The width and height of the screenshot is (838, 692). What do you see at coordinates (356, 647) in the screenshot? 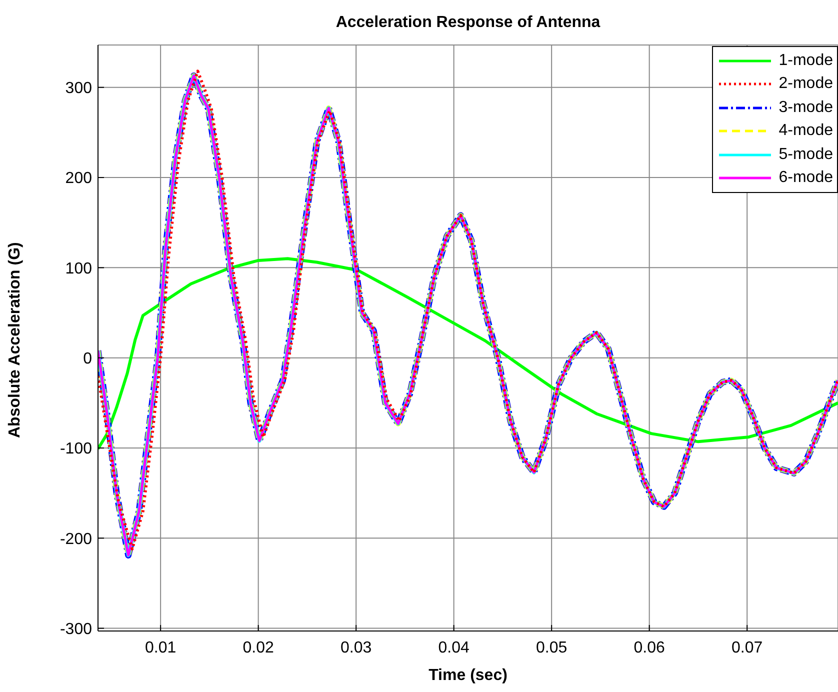
I see `x-tick-label: 0.03` at bounding box center [356, 647].